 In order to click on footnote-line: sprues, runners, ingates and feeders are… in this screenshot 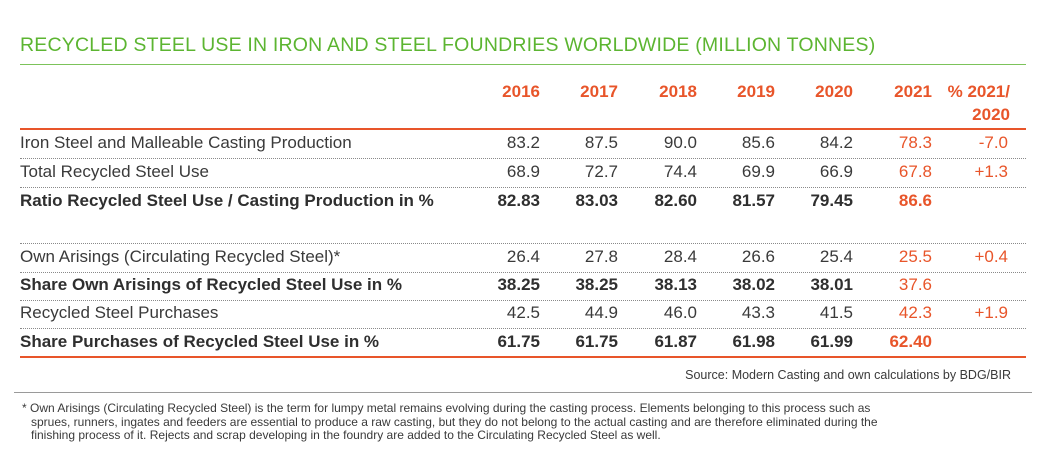, I will do `click(454, 421)`.